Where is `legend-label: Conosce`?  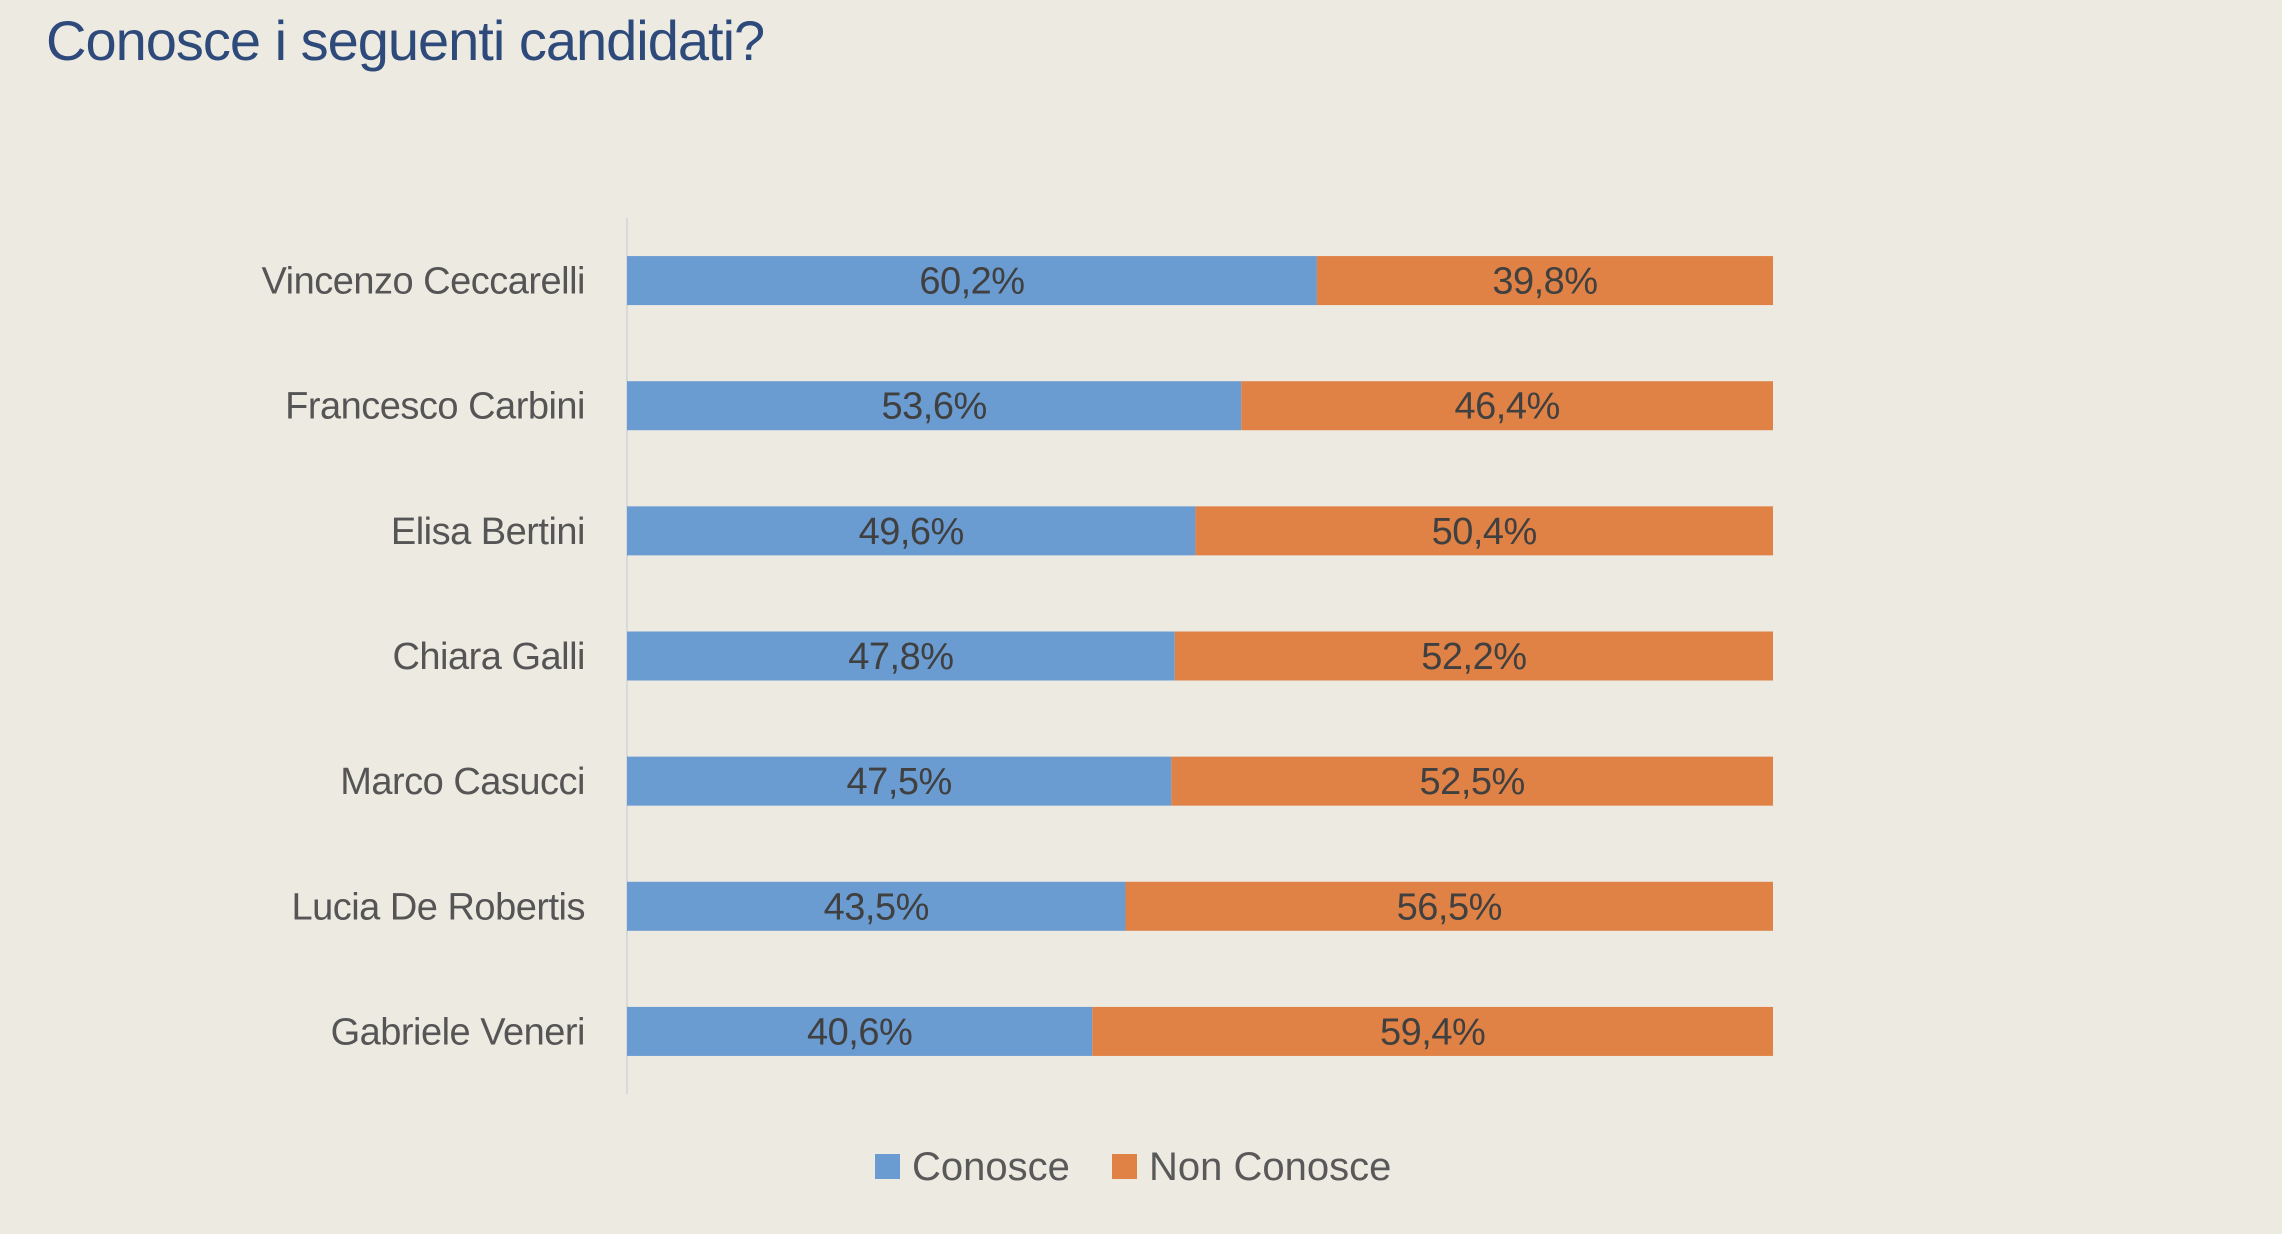 legend-label: Conosce is located at coordinates (991, 1167).